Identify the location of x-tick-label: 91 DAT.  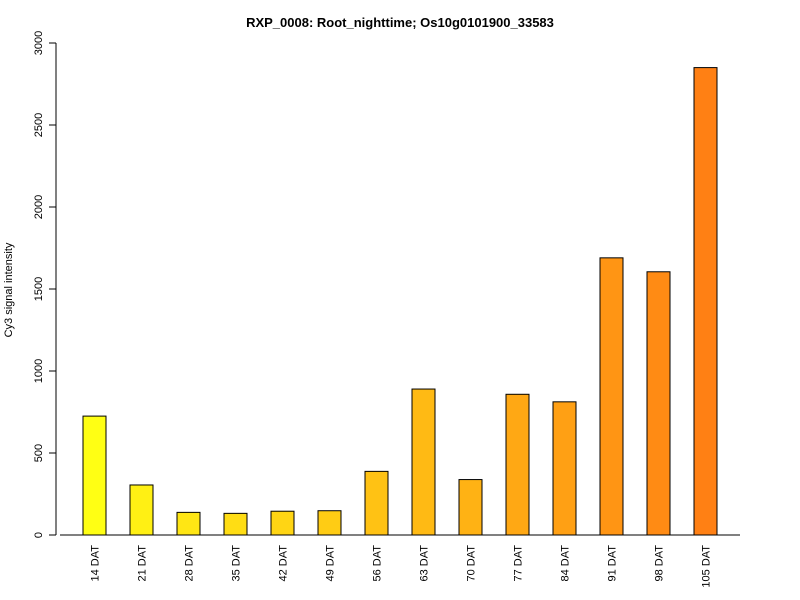
(613, 563).